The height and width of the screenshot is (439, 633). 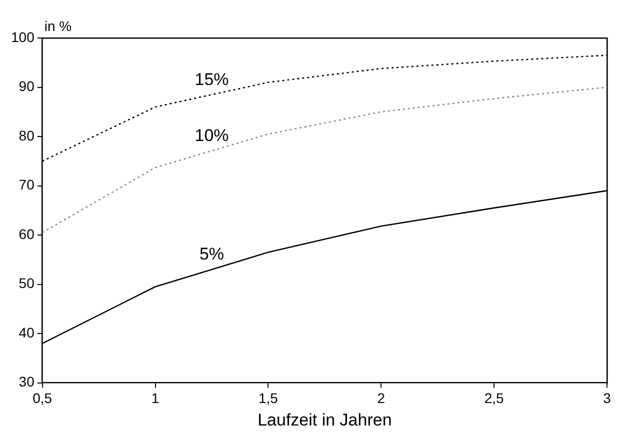 I want to click on y-tick-label: 100, so click(x=23, y=36).